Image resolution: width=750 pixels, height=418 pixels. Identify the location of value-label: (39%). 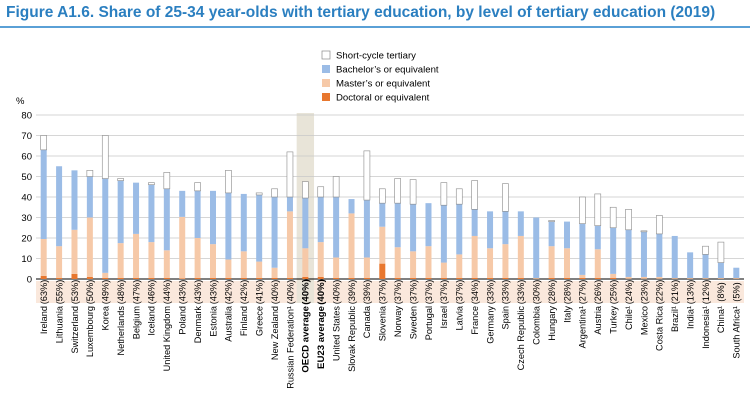
(352, 292).